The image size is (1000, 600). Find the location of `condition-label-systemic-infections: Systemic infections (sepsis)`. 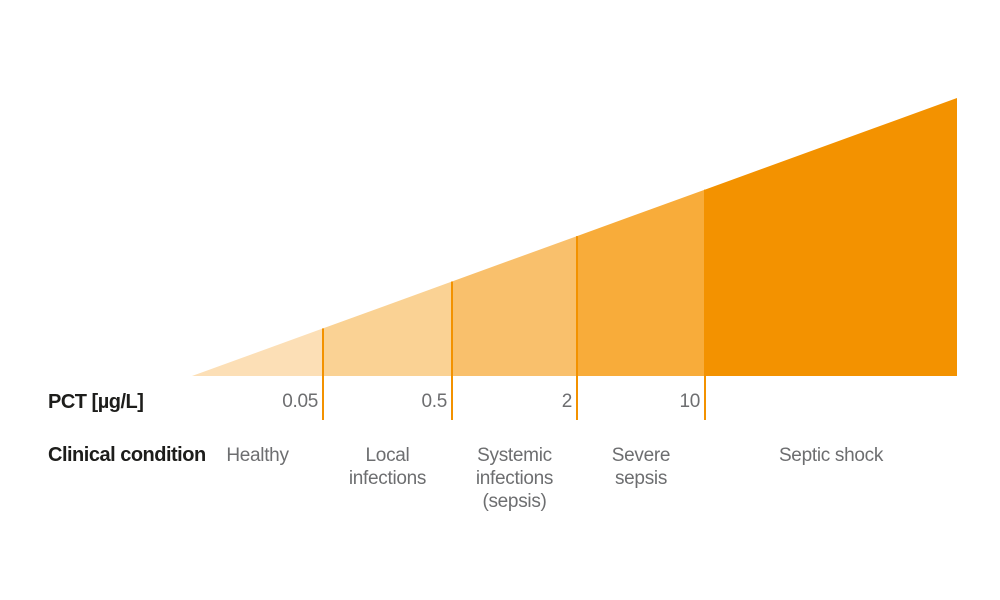

condition-label-systemic-infections: Systemic infections (sepsis) is located at coordinates (515, 478).